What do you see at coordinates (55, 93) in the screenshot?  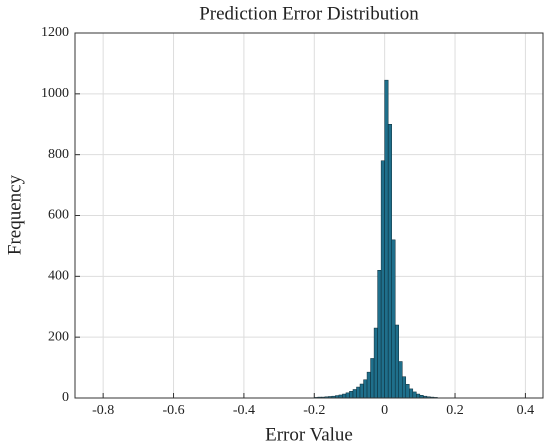 I see `y-tick-label: 1000` at bounding box center [55, 93].